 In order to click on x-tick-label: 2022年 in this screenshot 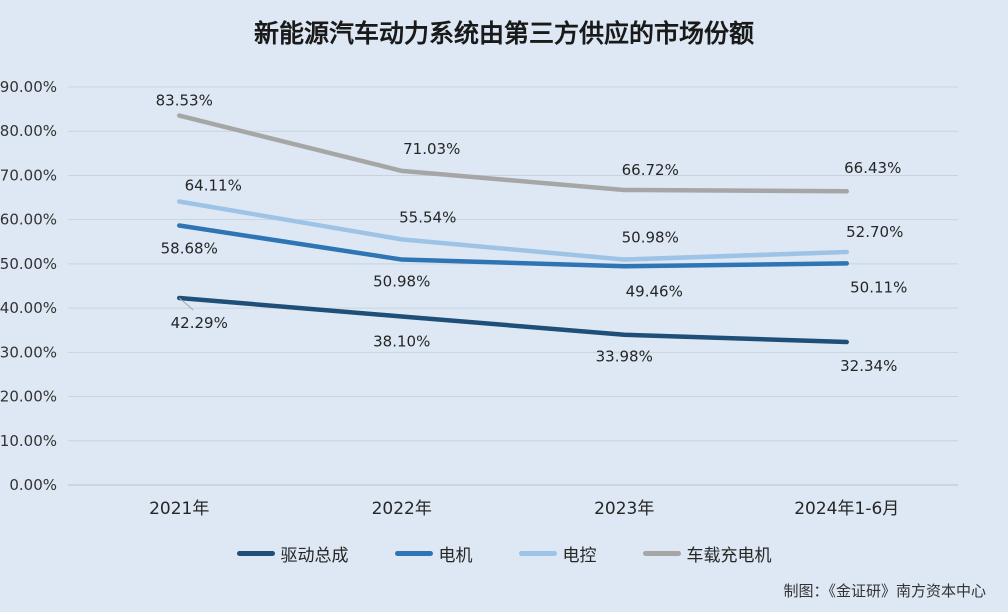, I will do `click(402, 509)`.